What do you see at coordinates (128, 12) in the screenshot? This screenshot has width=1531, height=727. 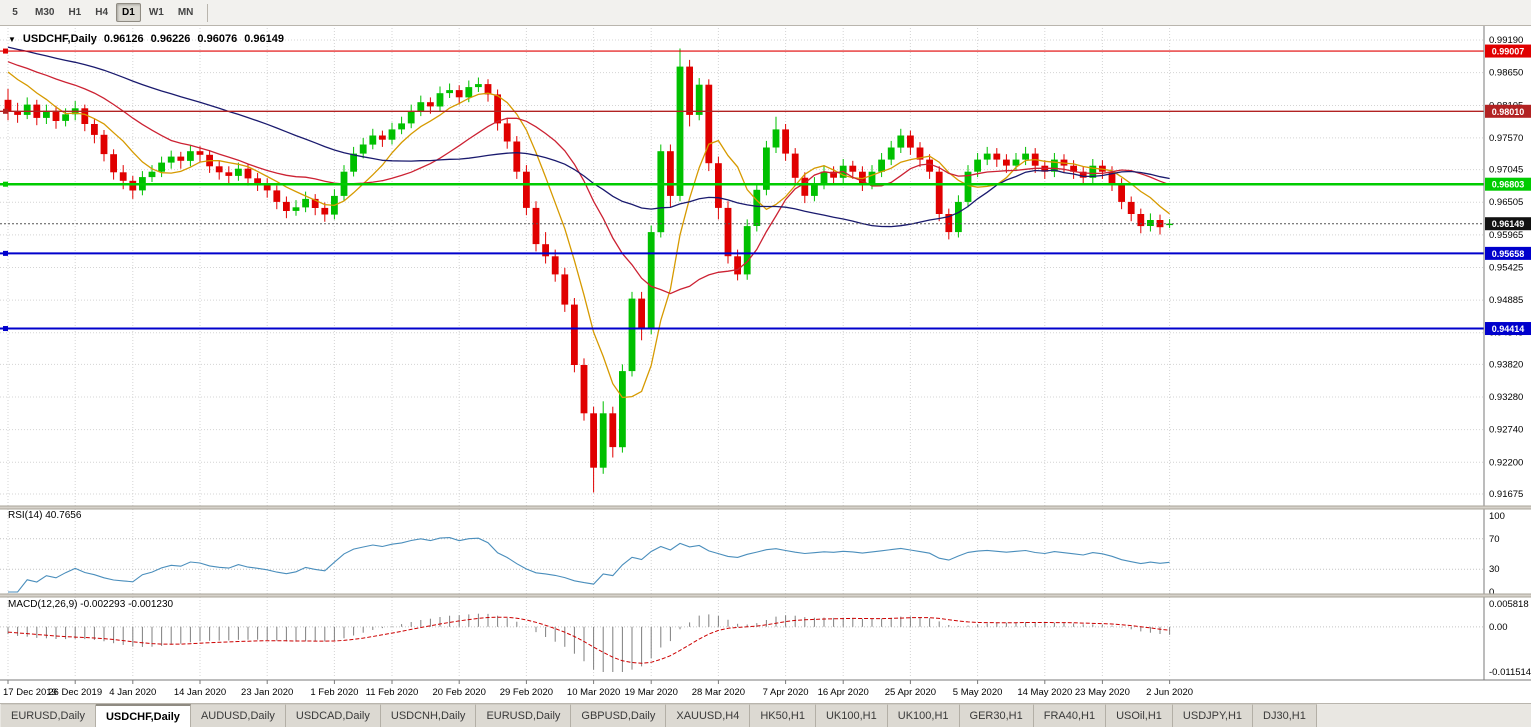 I see `timeframe-button-d1: D1` at bounding box center [128, 12].